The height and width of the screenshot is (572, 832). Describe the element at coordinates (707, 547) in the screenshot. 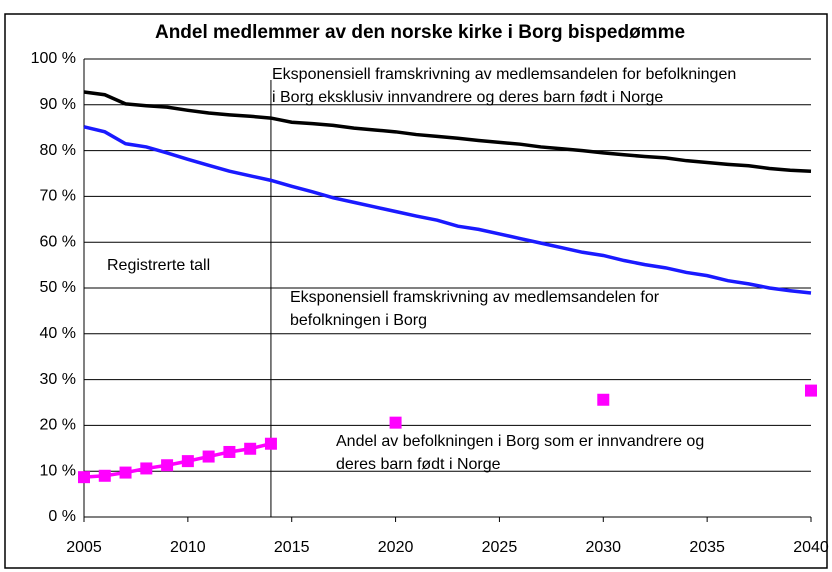

I see `x-tick-label: 2035` at that location.